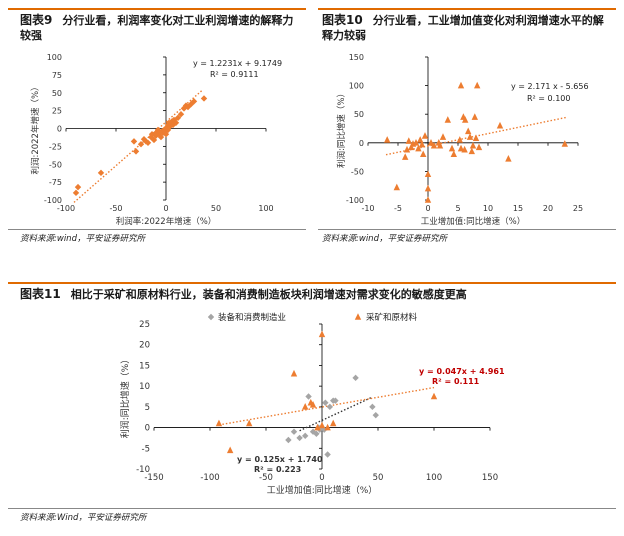  What do you see at coordinates (209, 478) in the screenshot?
I see `chart11-x-tick-label: -100` at bounding box center [209, 478].